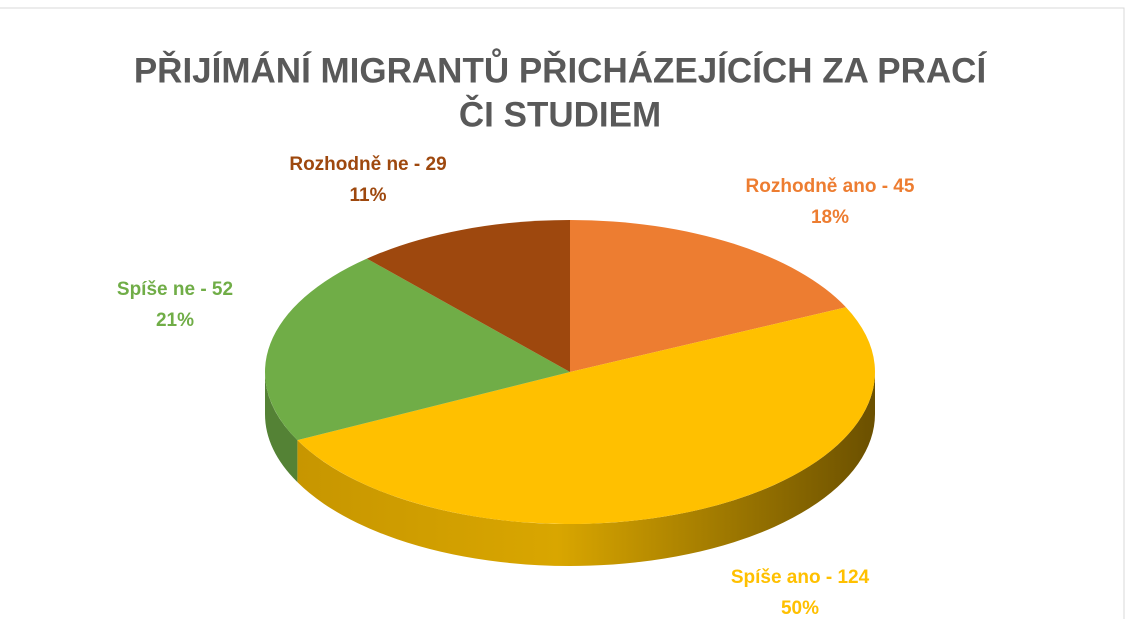 The width and height of the screenshot is (1133, 619). Describe the element at coordinates (281, 427) in the screenshot. I see `slice-side` at that location.